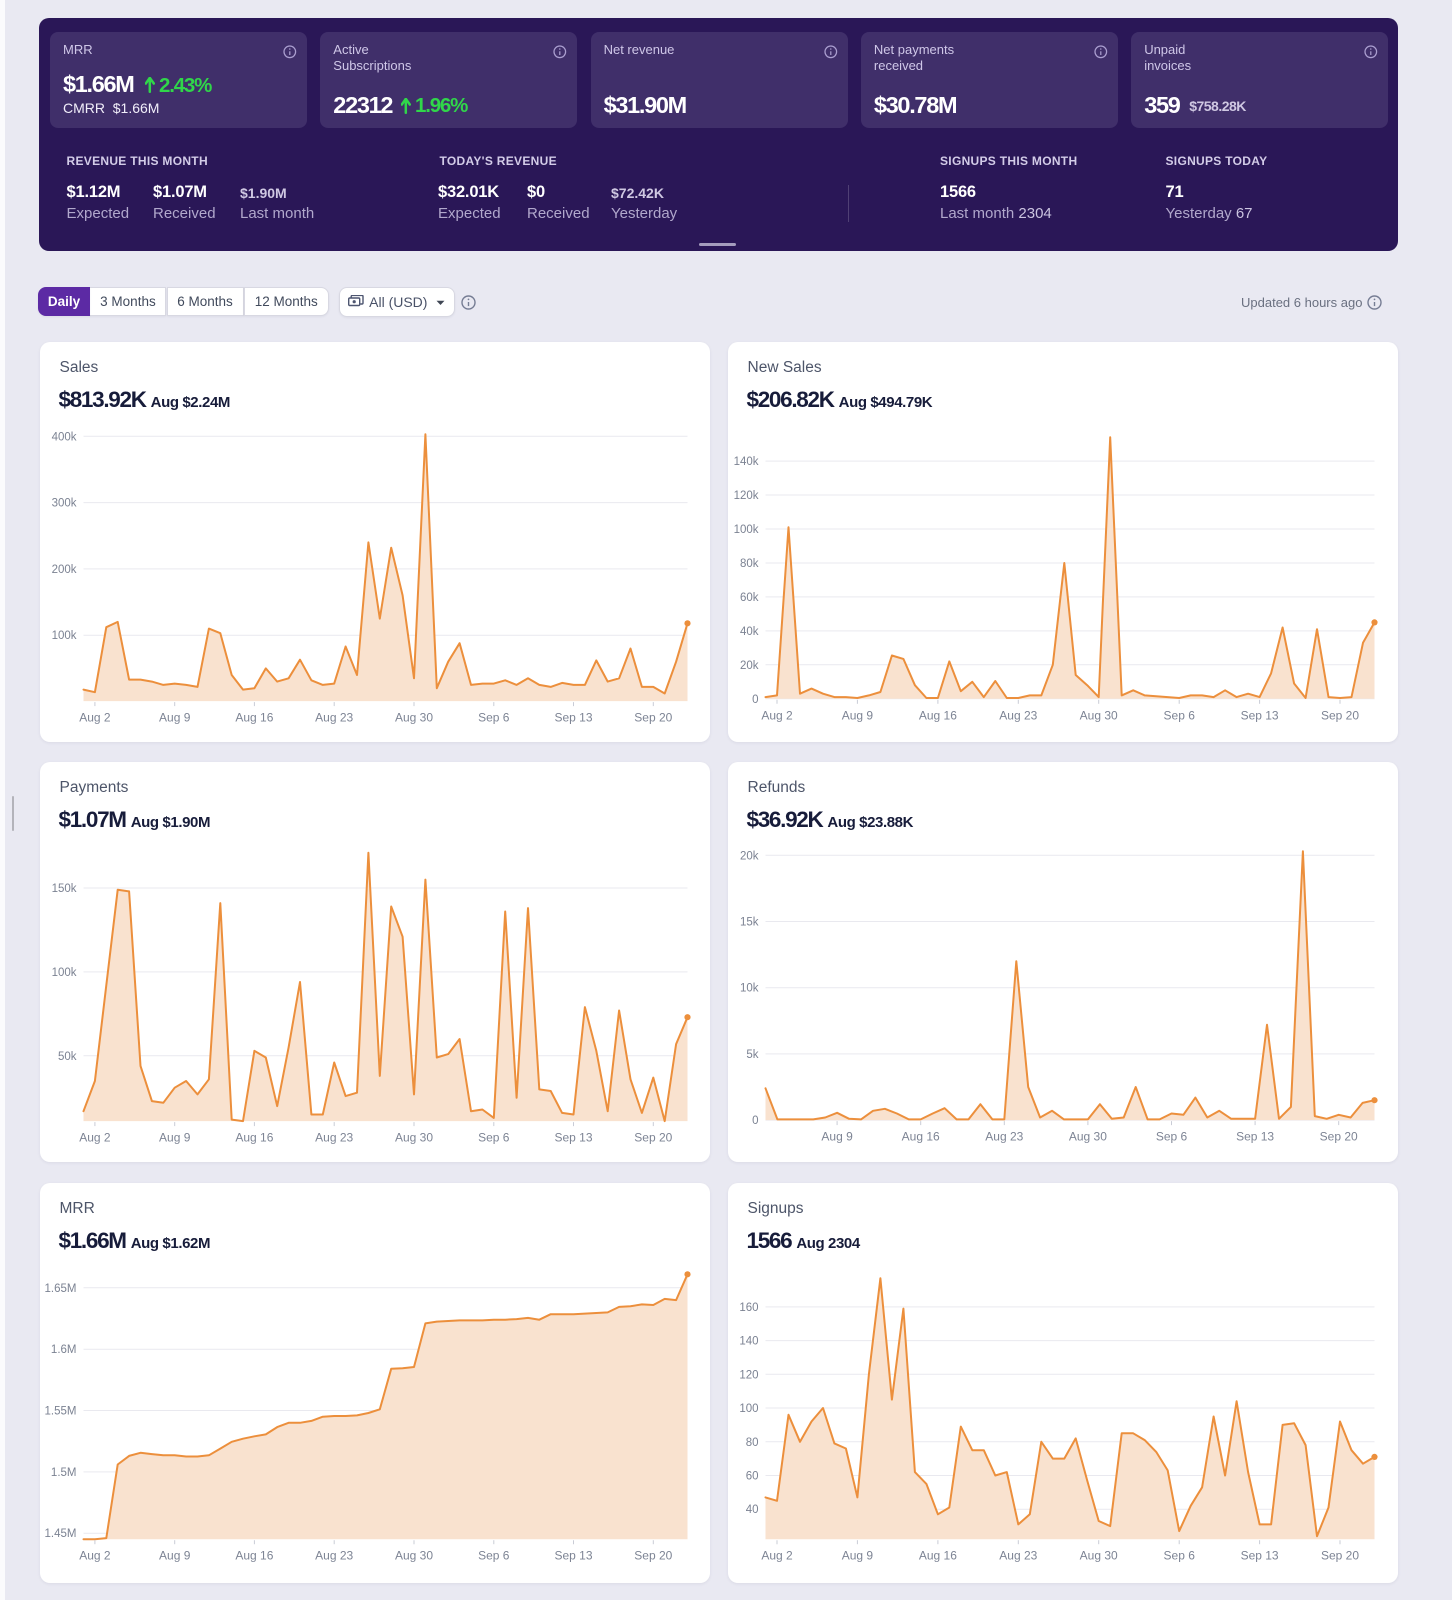 The width and height of the screenshot is (1452, 1600). Describe the element at coordinates (748, 1375) in the screenshot. I see `svg-text: 120` at that location.